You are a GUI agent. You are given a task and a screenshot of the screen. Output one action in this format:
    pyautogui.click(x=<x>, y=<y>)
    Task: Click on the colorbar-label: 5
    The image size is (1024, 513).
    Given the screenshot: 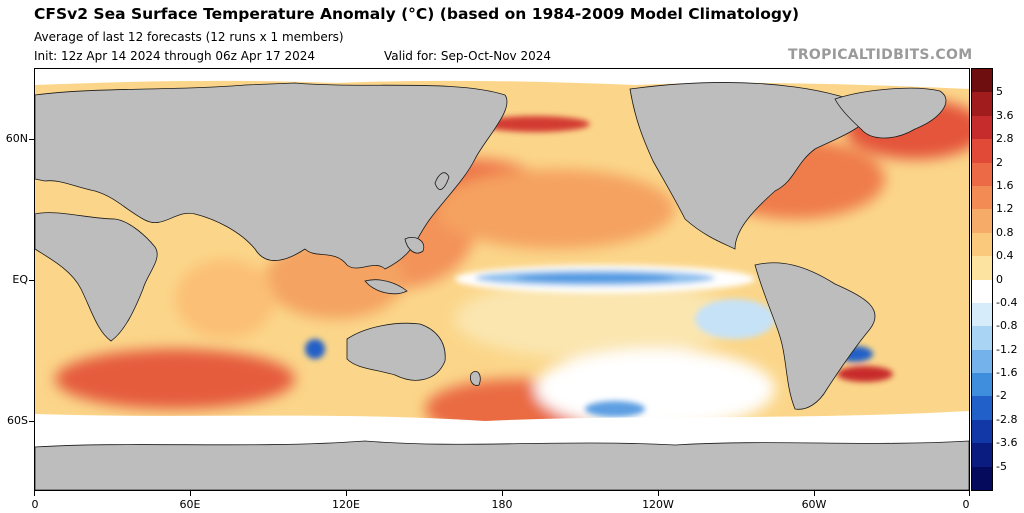 What is the action you would take?
    pyautogui.click(x=999, y=92)
    